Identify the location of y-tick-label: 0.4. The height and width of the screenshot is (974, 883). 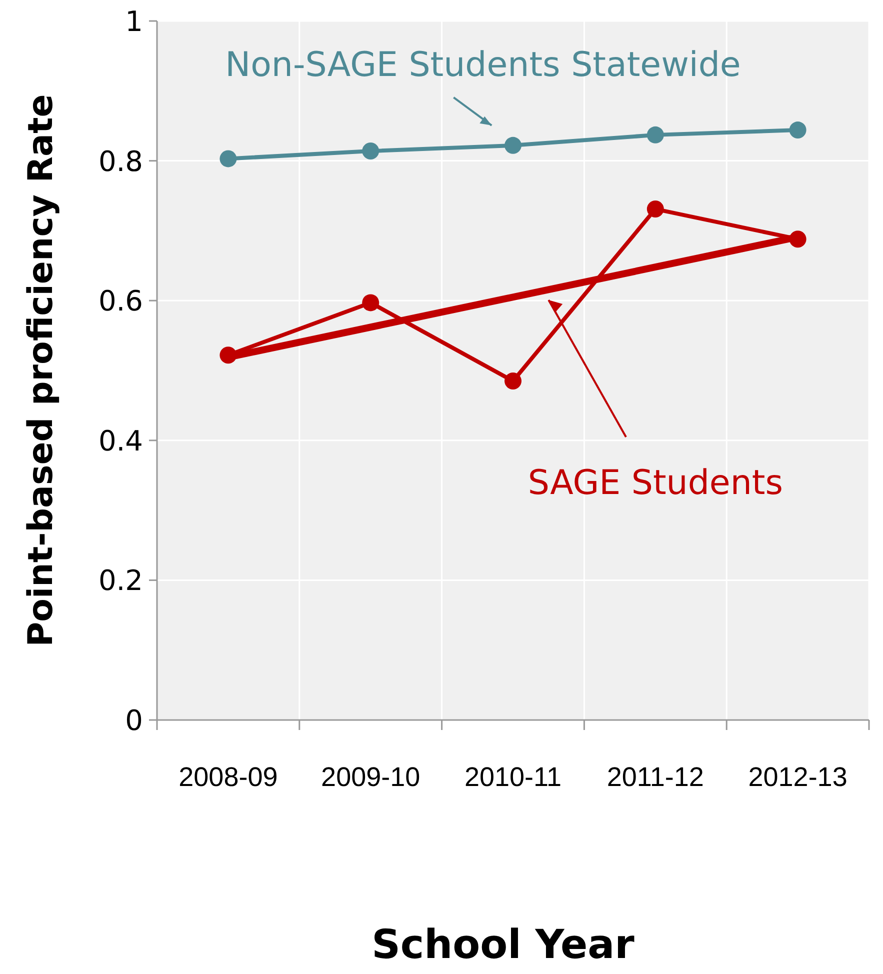
(120, 441).